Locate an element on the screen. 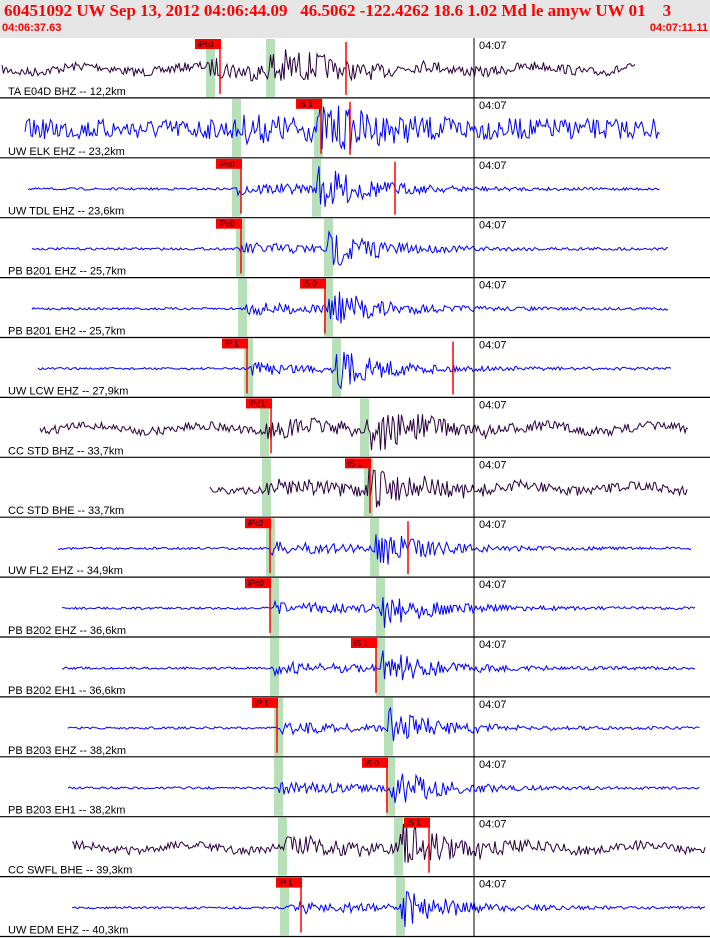 The width and height of the screenshot is (710, 938). station-label: PB B202 EHZ -- 36,6km is located at coordinates (67, 631).